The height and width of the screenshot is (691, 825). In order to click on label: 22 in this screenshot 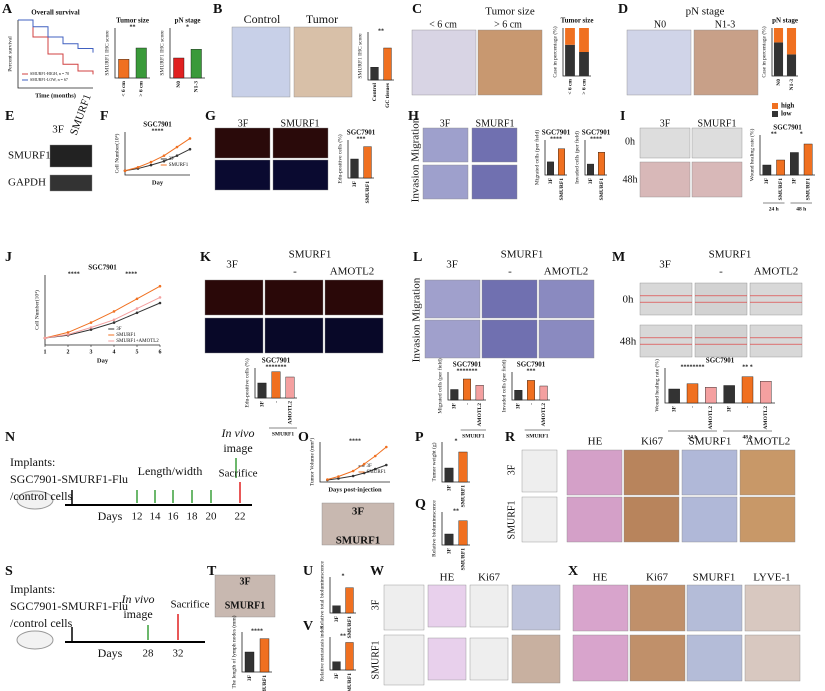, I will do `click(240, 517)`.